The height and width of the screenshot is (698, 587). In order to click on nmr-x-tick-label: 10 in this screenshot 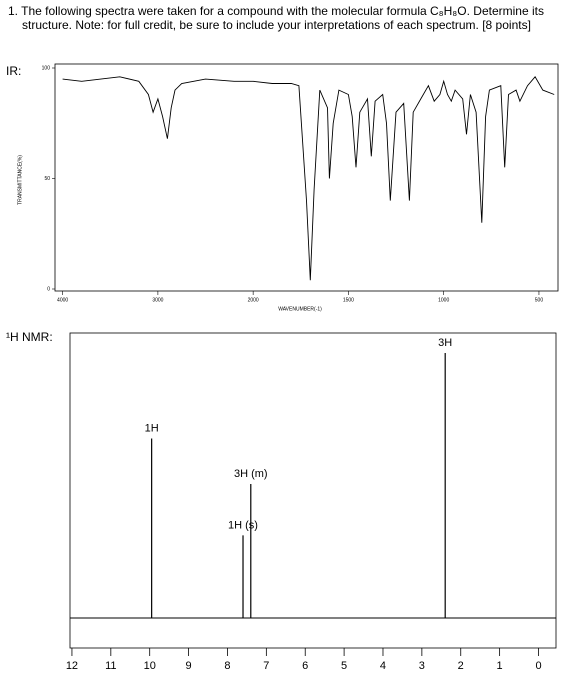, I will do `click(150, 666)`.